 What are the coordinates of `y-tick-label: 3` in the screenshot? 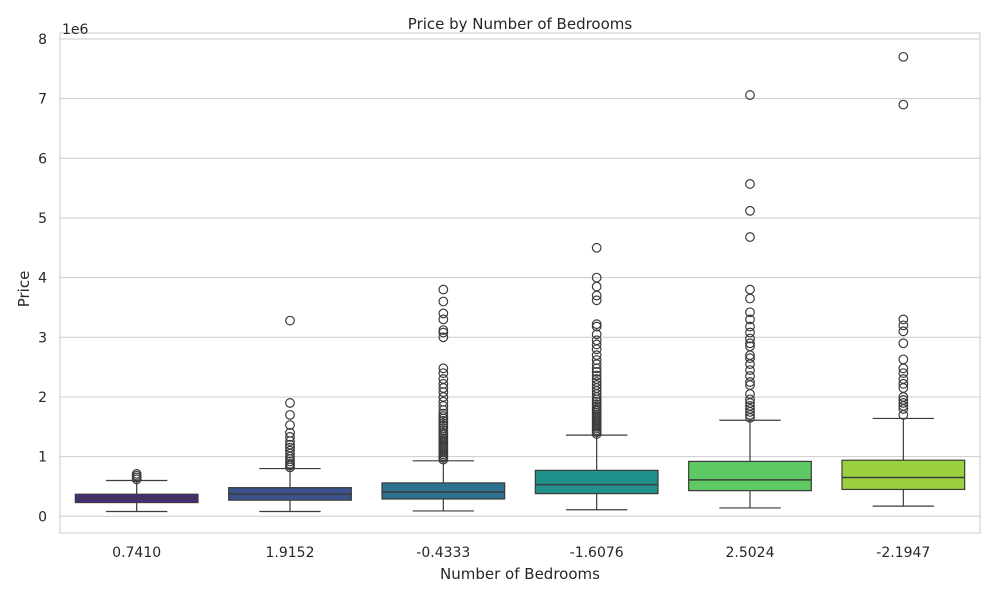 It's located at (42, 338).